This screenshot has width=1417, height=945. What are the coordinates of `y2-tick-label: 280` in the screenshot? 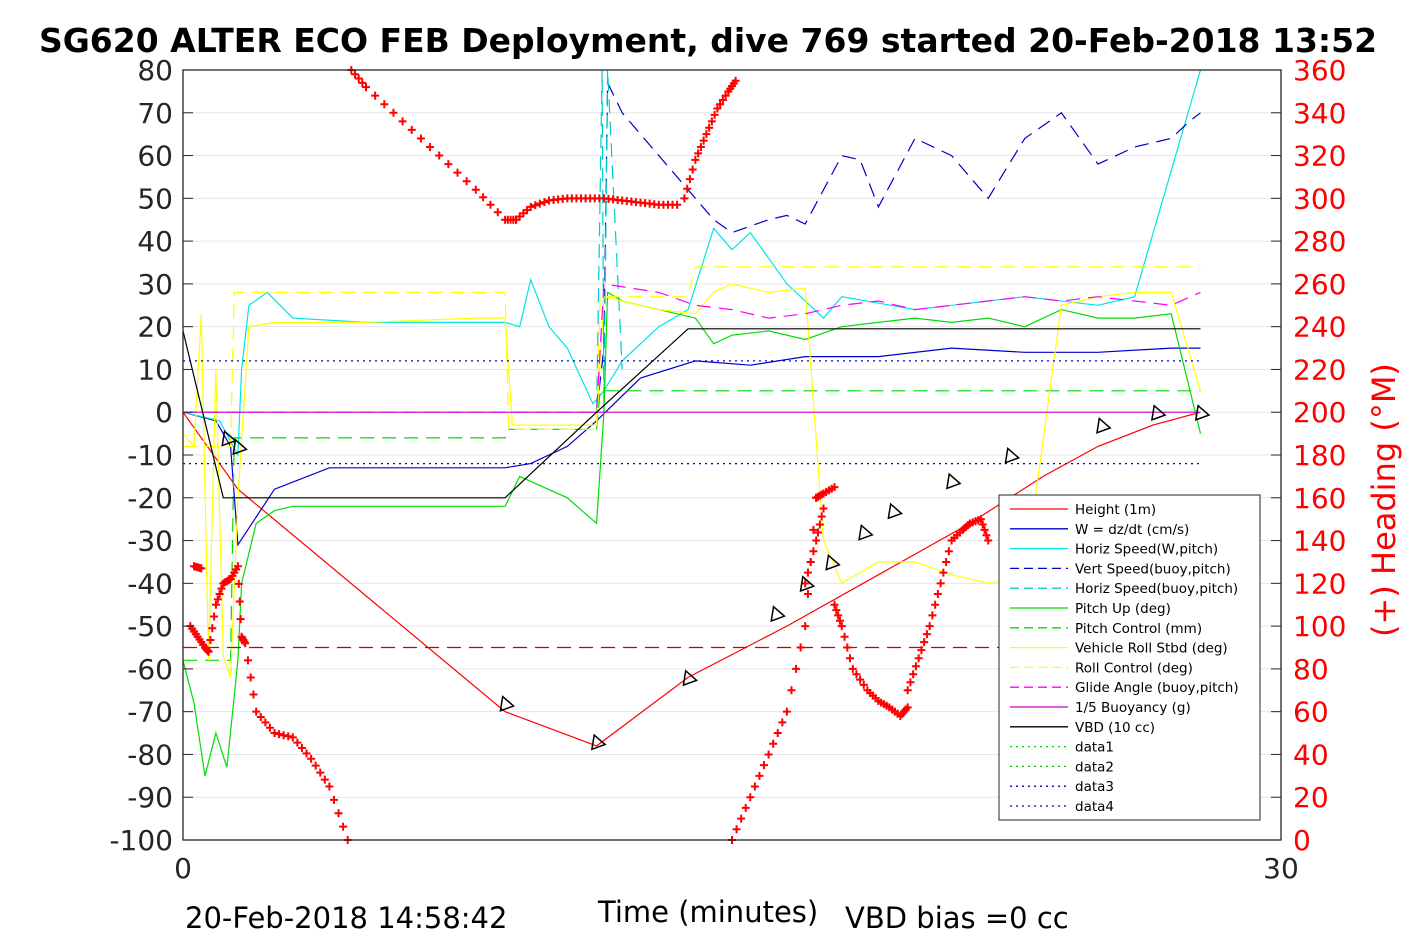 It's located at (1319, 241).